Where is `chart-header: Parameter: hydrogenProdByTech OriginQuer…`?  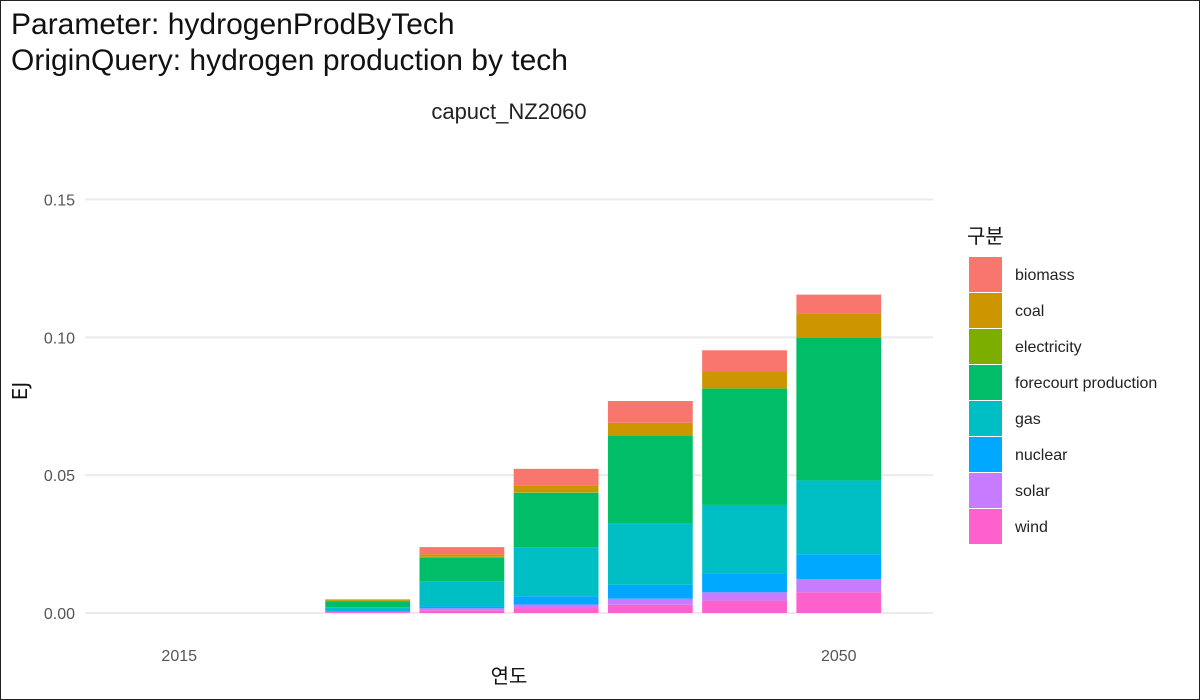
chart-header: Parameter: hydrogenProdByTech OriginQuer… is located at coordinates (289, 43).